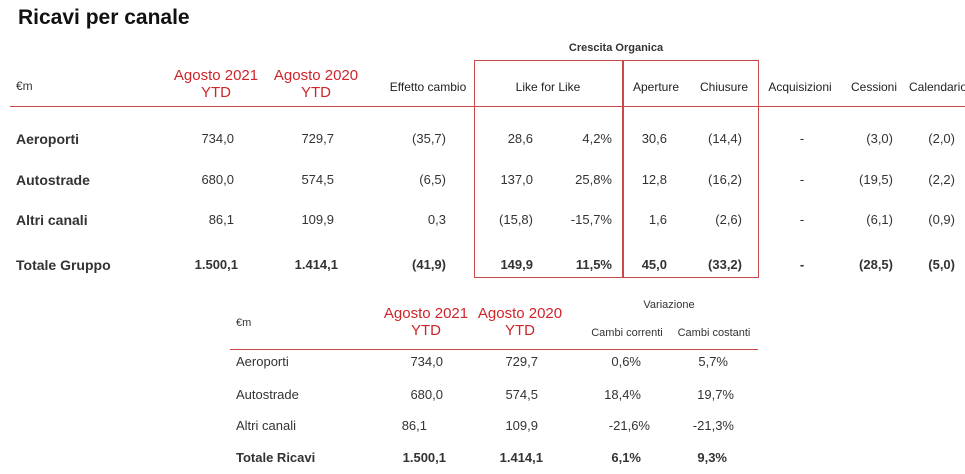 Image resolution: width=965 pixels, height=474 pixels. What do you see at coordinates (713, 425) in the screenshot?
I see `cell-cambi-costanti: -21,3%` at bounding box center [713, 425].